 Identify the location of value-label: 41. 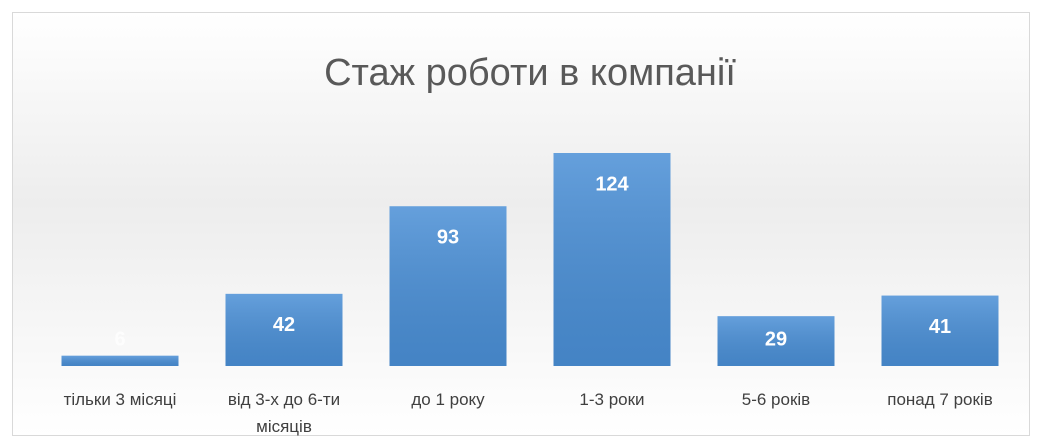
(940, 327).